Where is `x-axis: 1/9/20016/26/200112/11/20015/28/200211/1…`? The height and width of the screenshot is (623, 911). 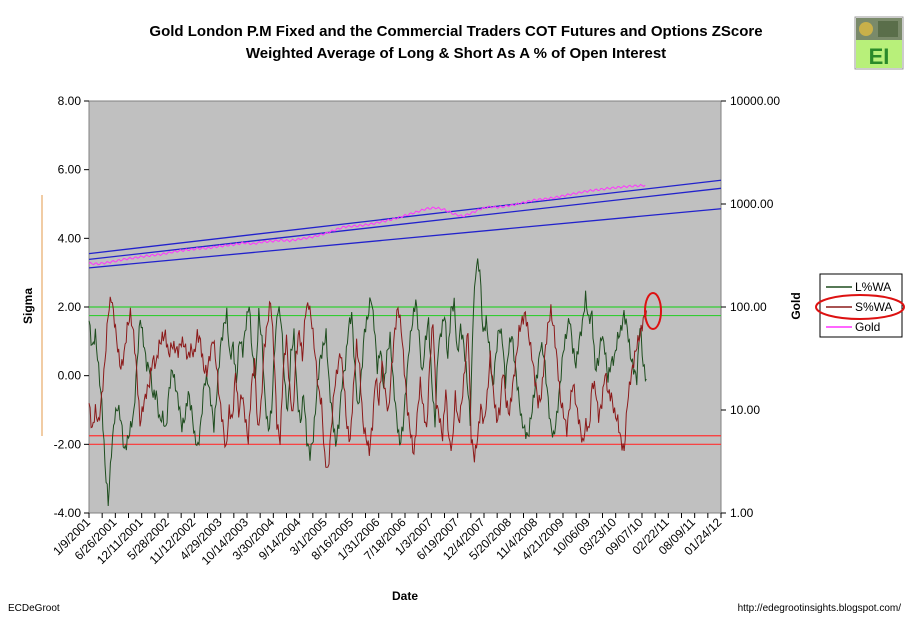 x-axis: 1/9/20016/26/200112/11/20015/28/200211/1… is located at coordinates (387, 540).